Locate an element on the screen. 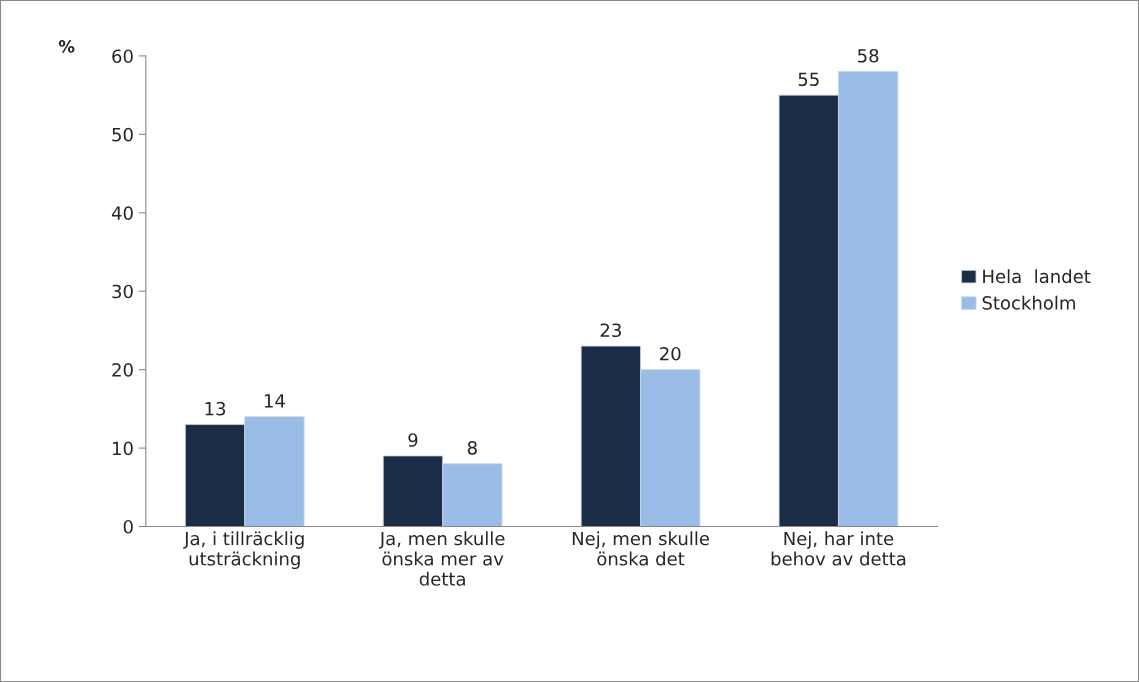 Image resolution: width=1139 pixels, height=682 pixels. y-tick-label: 50 is located at coordinates (122, 134).